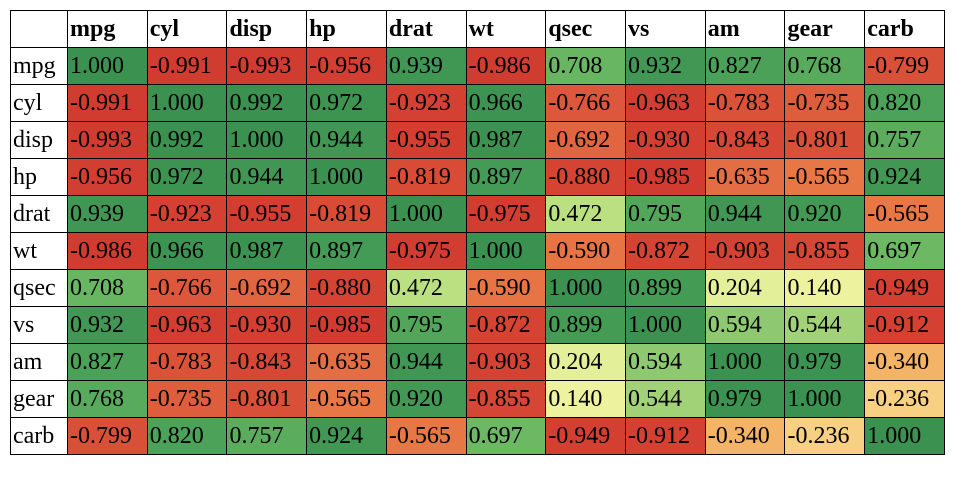 The width and height of the screenshot is (956, 482). What do you see at coordinates (39, 214) in the screenshot?
I see `row-label: drat` at bounding box center [39, 214].